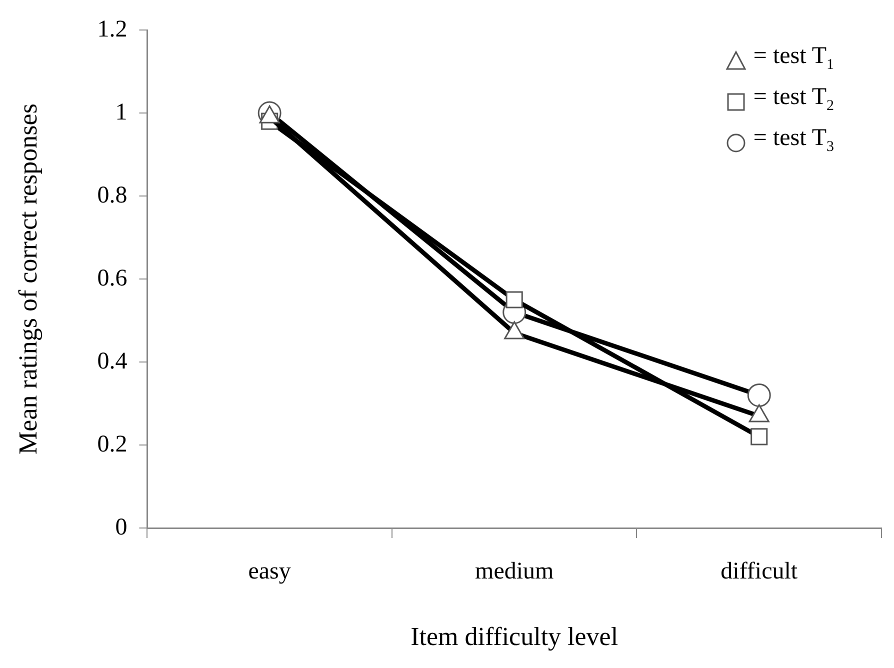 Image resolution: width=894 pixels, height=668 pixels. I want to click on y-tick-label: 0.2, so click(112, 444).